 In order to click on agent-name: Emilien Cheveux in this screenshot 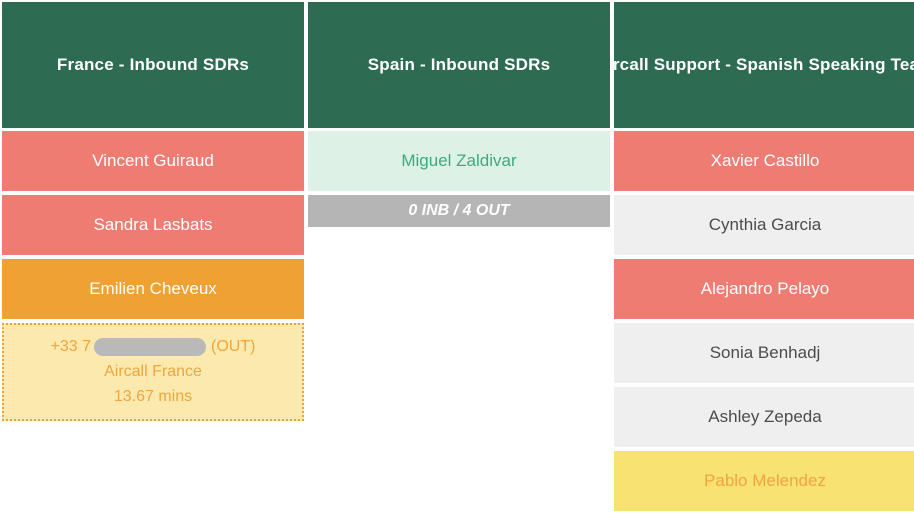, I will do `click(153, 288)`.